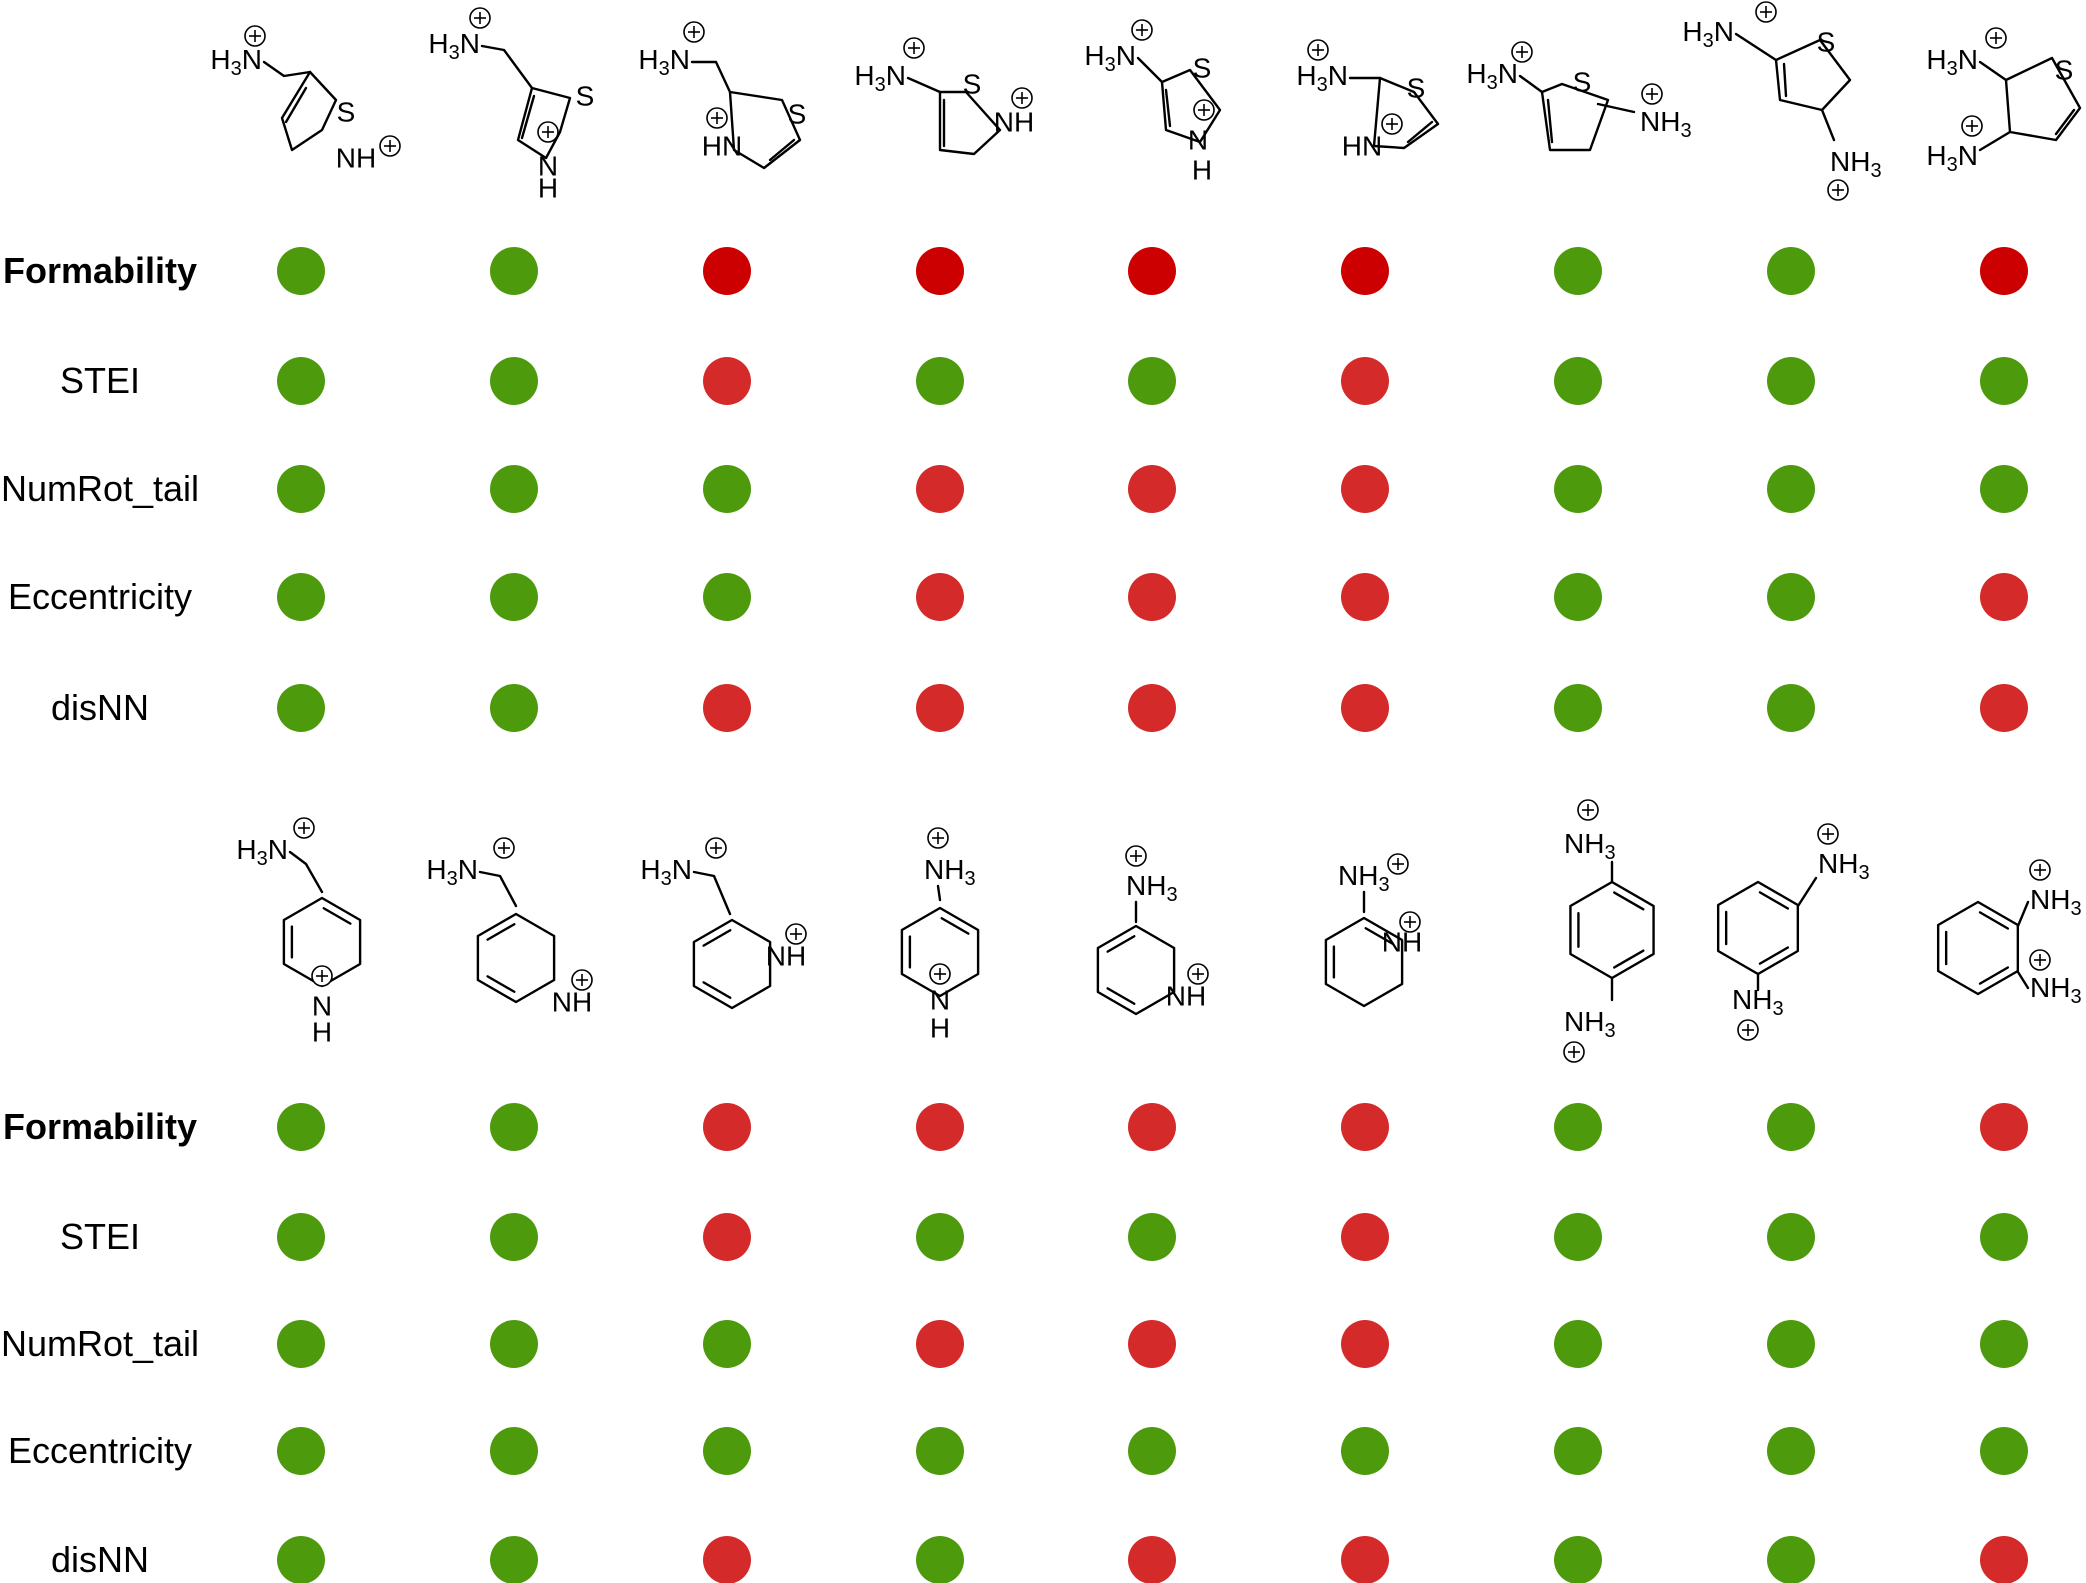  What do you see at coordinates (1365, 1451) in the screenshot?
I see `pass-dot-p2-r4-c6` at bounding box center [1365, 1451].